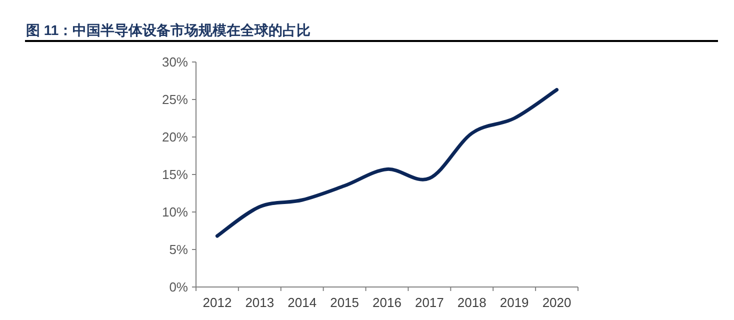 This screenshot has width=734, height=320. What do you see at coordinates (175, 212) in the screenshot?
I see `y-tick-label: 10%` at bounding box center [175, 212].